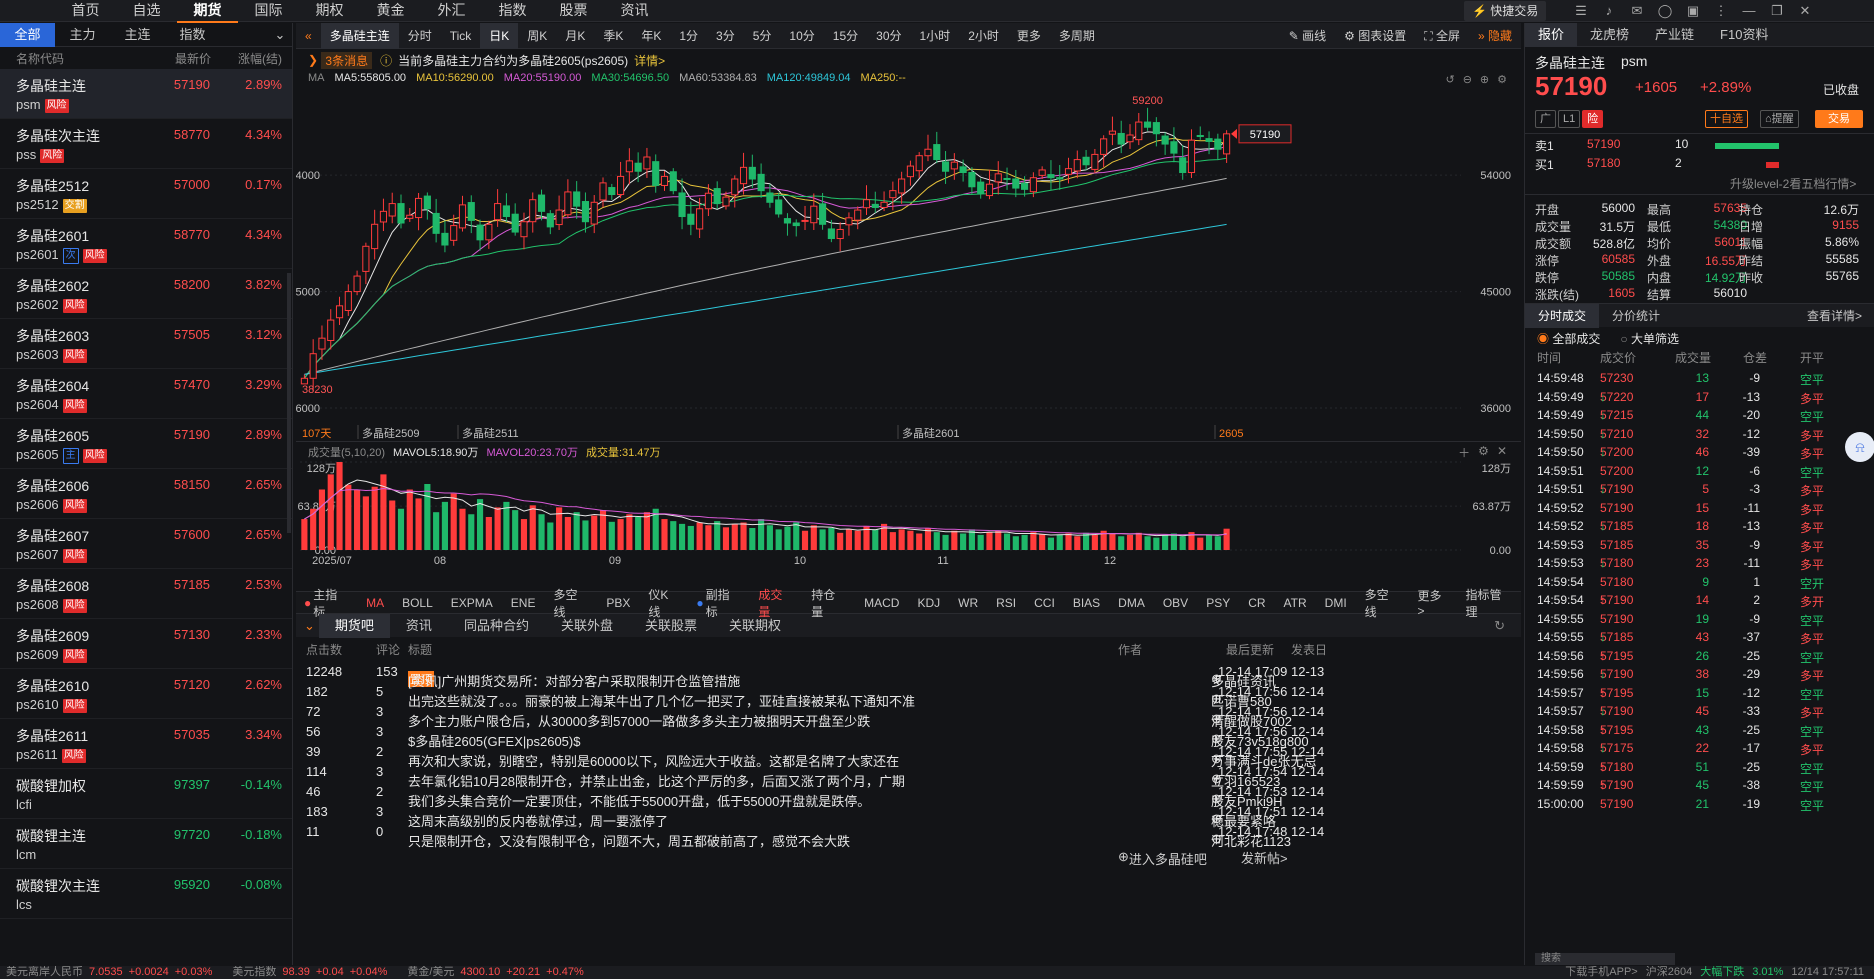 The height and width of the screenshot is (979, 1874). What do you see at coordinates (315, 60) in the screenshot?
I see `expand-icon: ❯` at bounding box center [315, 60].